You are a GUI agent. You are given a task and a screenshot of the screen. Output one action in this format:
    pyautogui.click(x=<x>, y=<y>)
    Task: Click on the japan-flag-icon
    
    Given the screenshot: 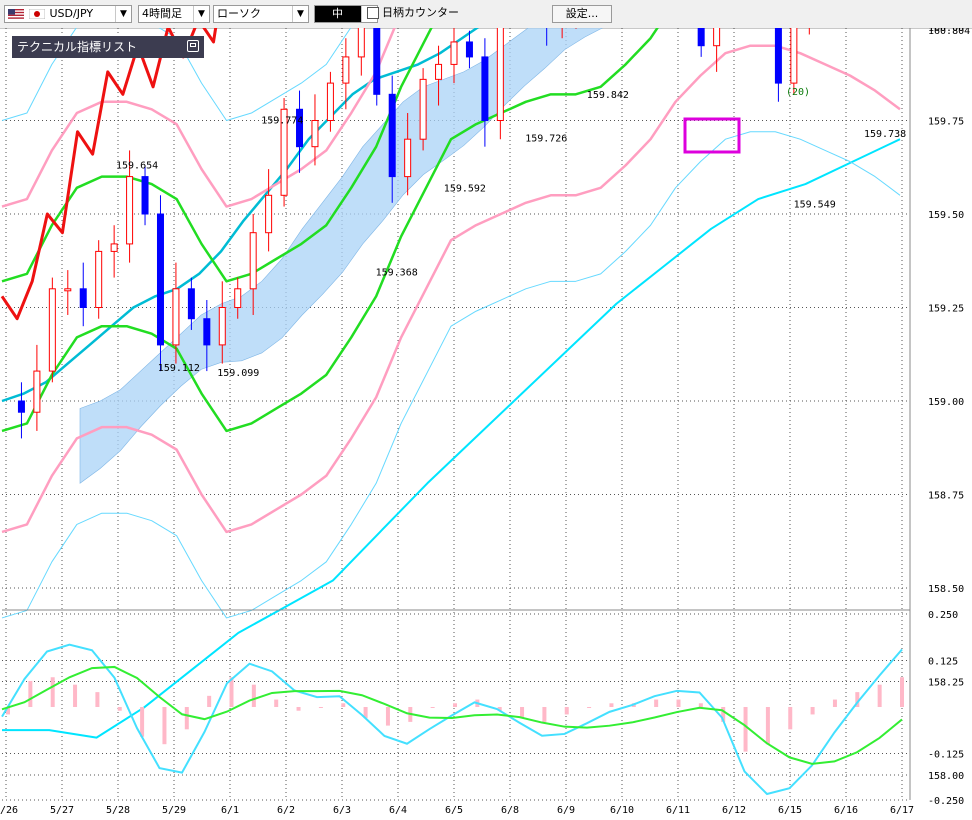 What is the action you would take?
    pyautogui.click(x=37, y=14)
    